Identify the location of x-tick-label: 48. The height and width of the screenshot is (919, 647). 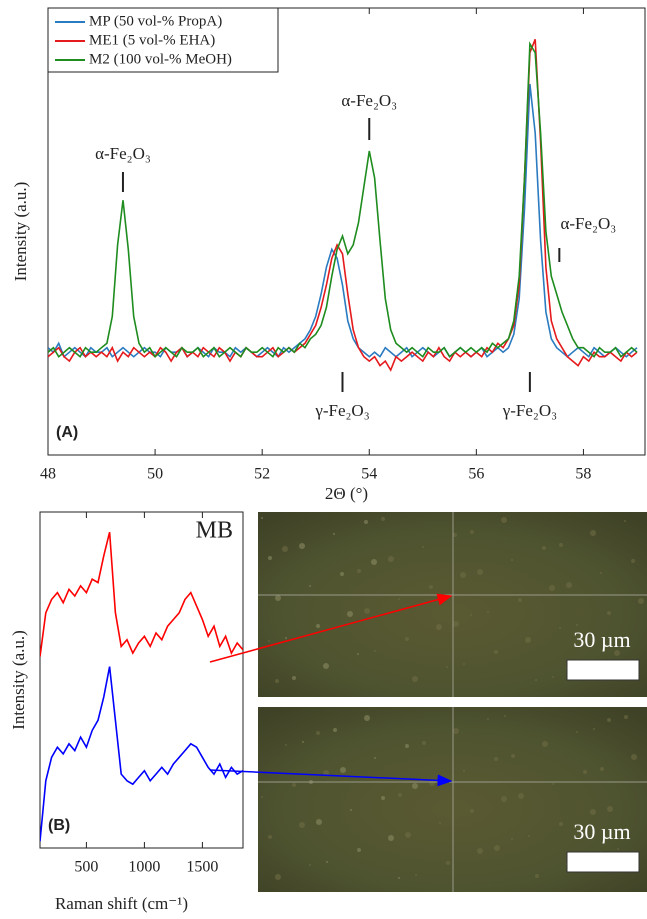
(48, 474).